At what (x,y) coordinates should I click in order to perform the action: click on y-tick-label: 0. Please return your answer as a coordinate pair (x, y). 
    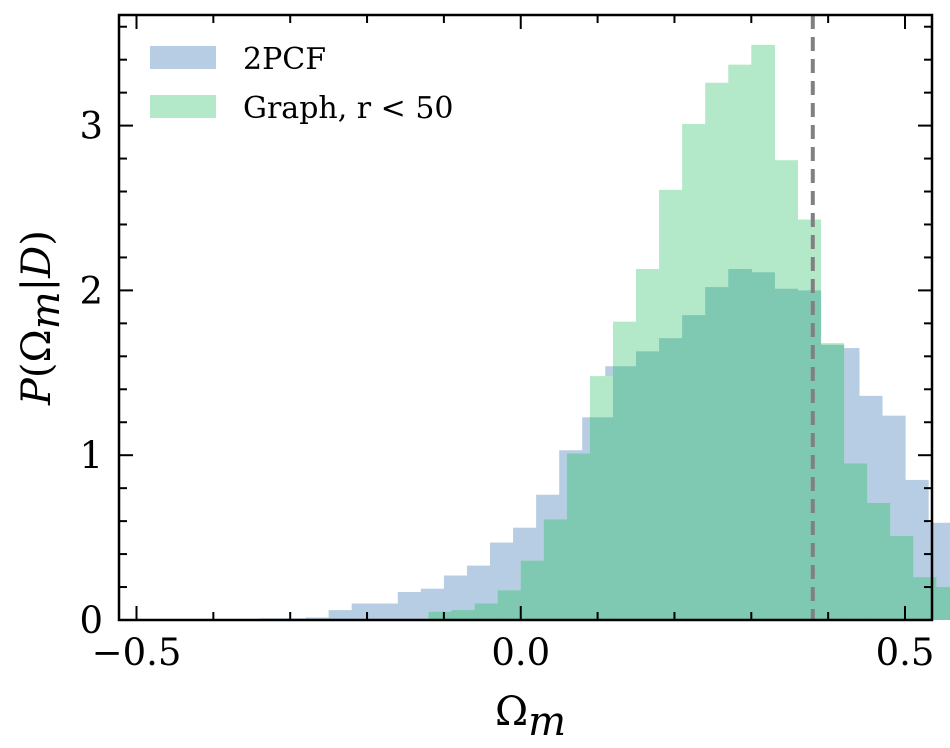
    Looking at the image, I should click on (91, 620).